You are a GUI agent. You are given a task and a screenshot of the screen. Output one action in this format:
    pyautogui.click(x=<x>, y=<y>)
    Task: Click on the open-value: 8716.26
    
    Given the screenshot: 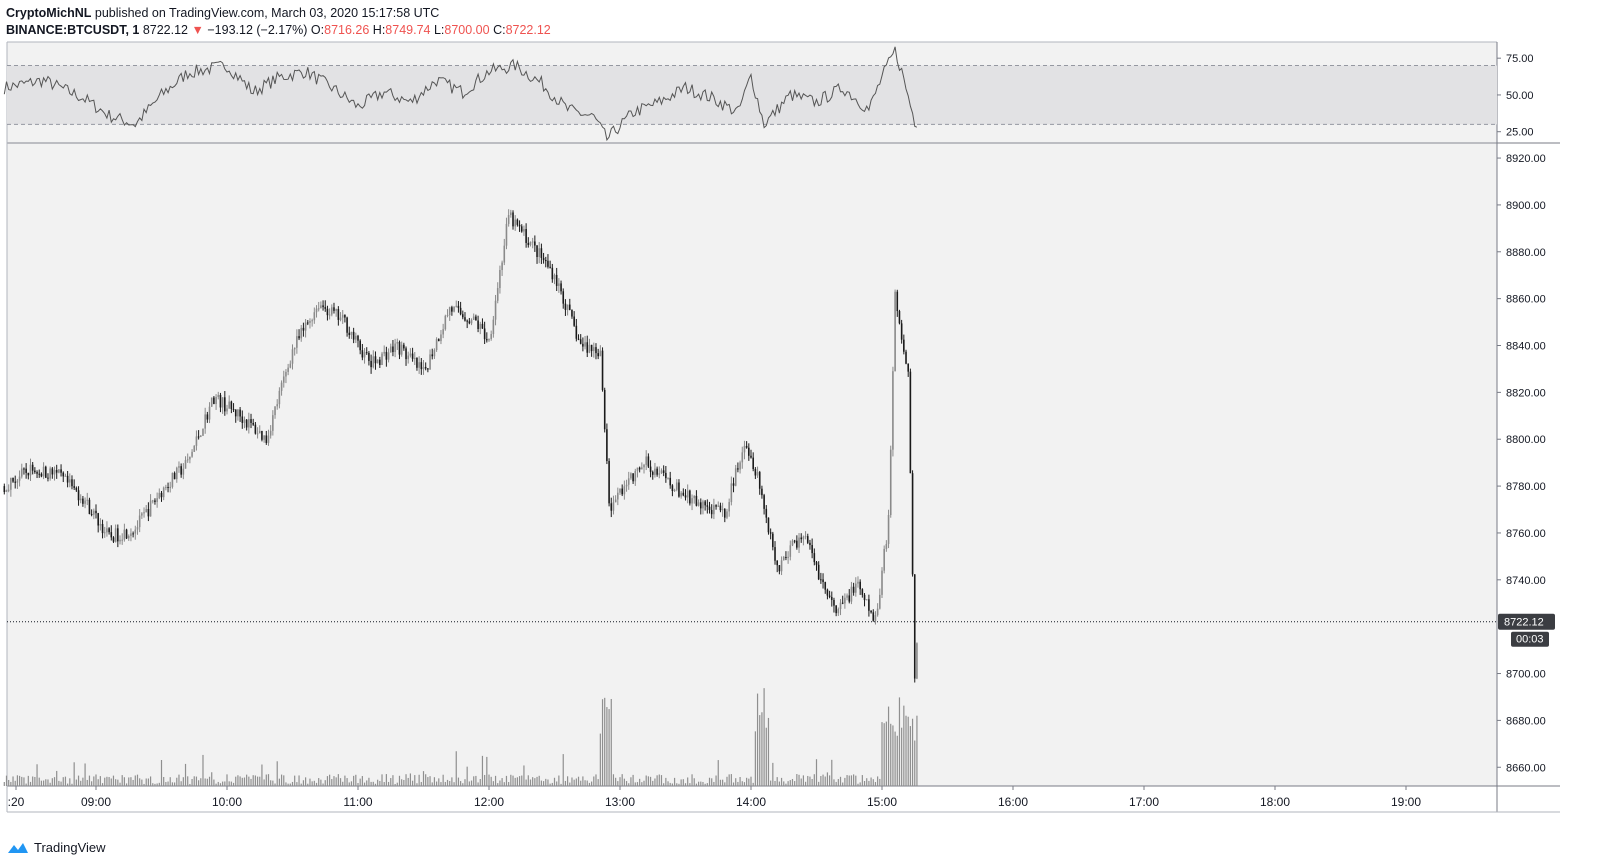 What is the action you would take?
    pyautogui.click(x=347, y=30)
    